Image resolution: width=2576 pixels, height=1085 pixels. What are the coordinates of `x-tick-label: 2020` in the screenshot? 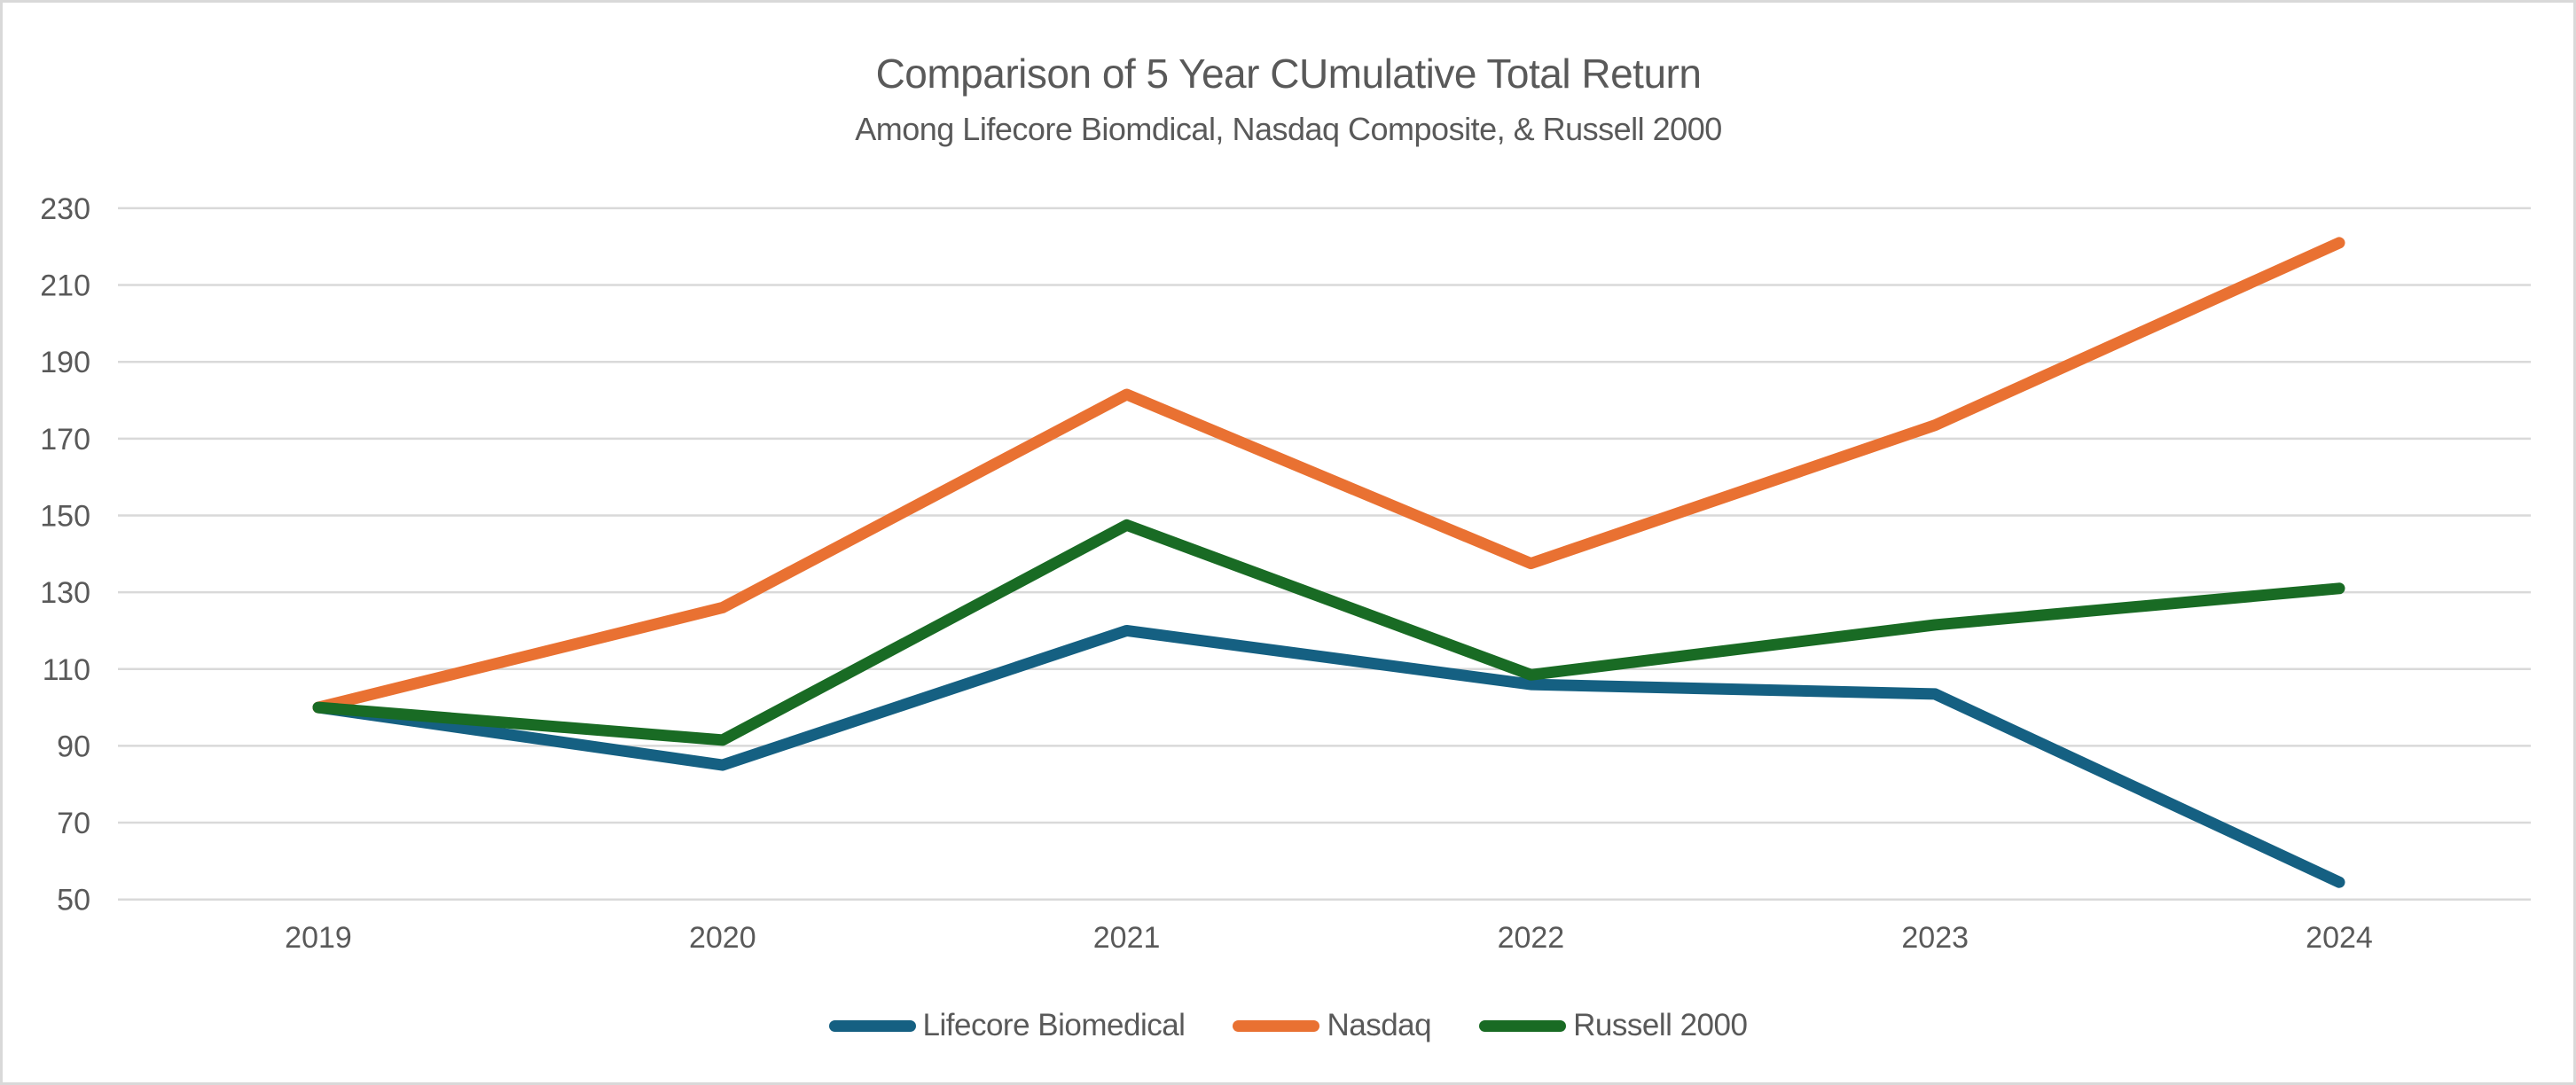 It's located at (722, 938).